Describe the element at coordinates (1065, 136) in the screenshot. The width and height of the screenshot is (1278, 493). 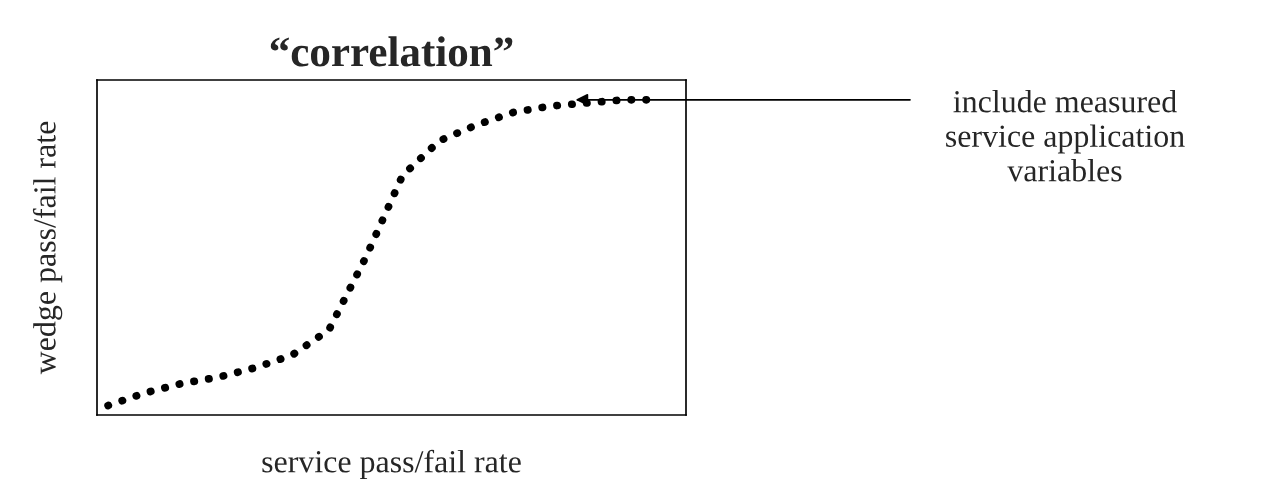
I see `text: include measured service application variables` at that location.